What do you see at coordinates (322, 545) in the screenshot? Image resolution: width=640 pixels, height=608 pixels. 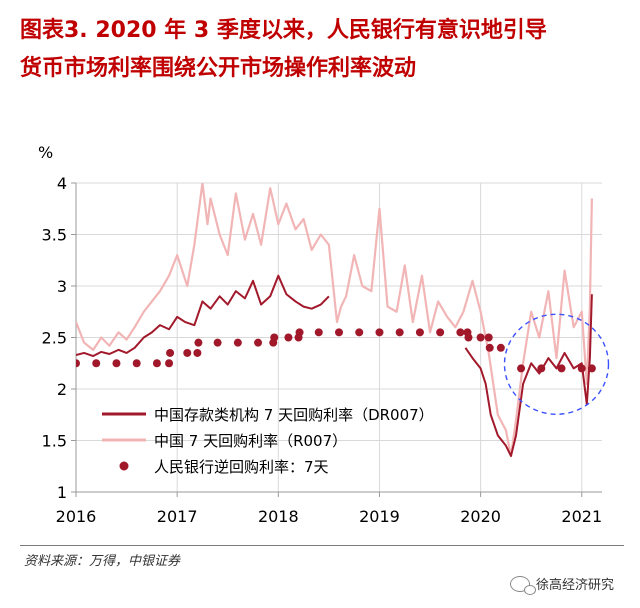 I see `footer-divider` at bounding box center [322, 545].